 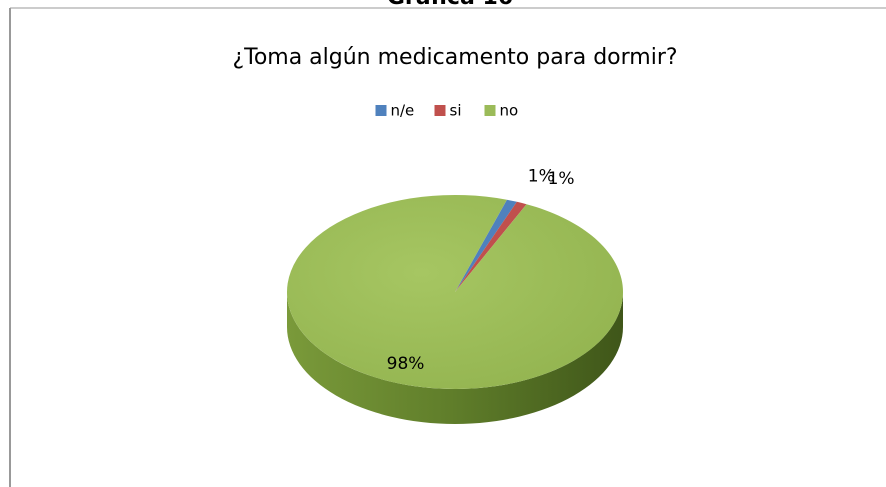 I want to click on data-label: 98%, so click(x=406, y=364).